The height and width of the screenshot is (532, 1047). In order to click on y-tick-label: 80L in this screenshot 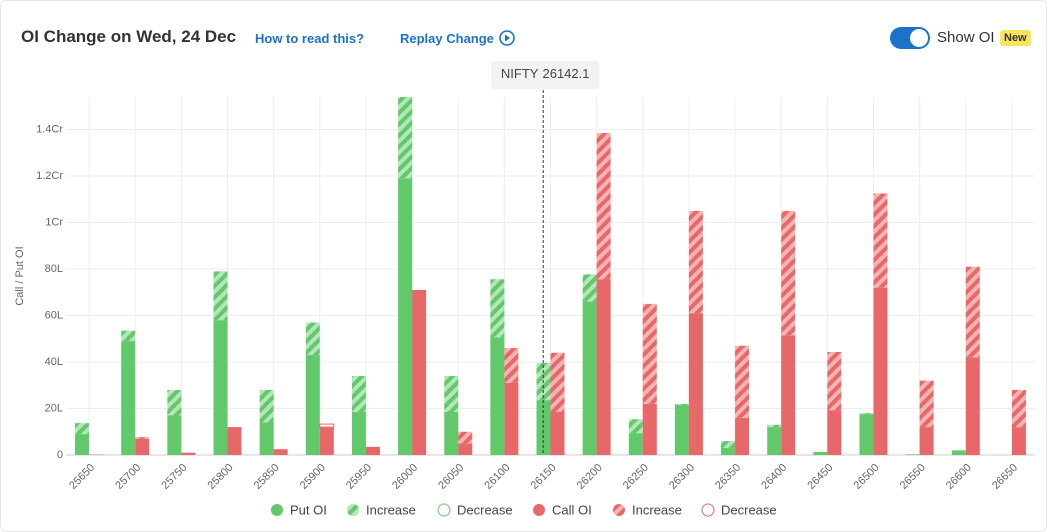, I will do `click(54, 269)`.